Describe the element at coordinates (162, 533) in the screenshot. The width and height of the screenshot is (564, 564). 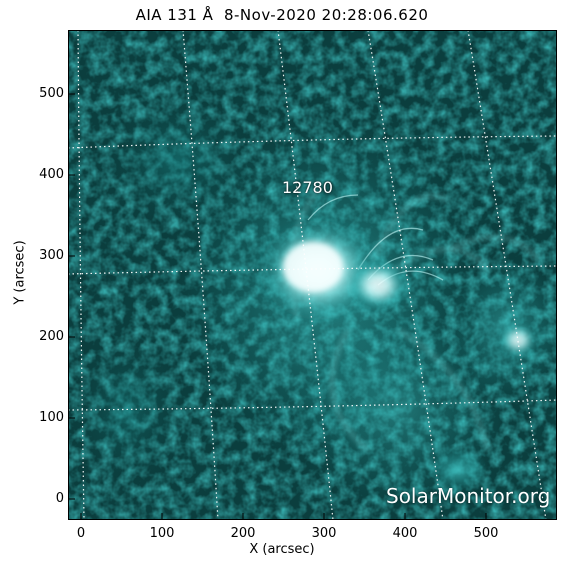
I see `x-tick-label: 100` at that location.